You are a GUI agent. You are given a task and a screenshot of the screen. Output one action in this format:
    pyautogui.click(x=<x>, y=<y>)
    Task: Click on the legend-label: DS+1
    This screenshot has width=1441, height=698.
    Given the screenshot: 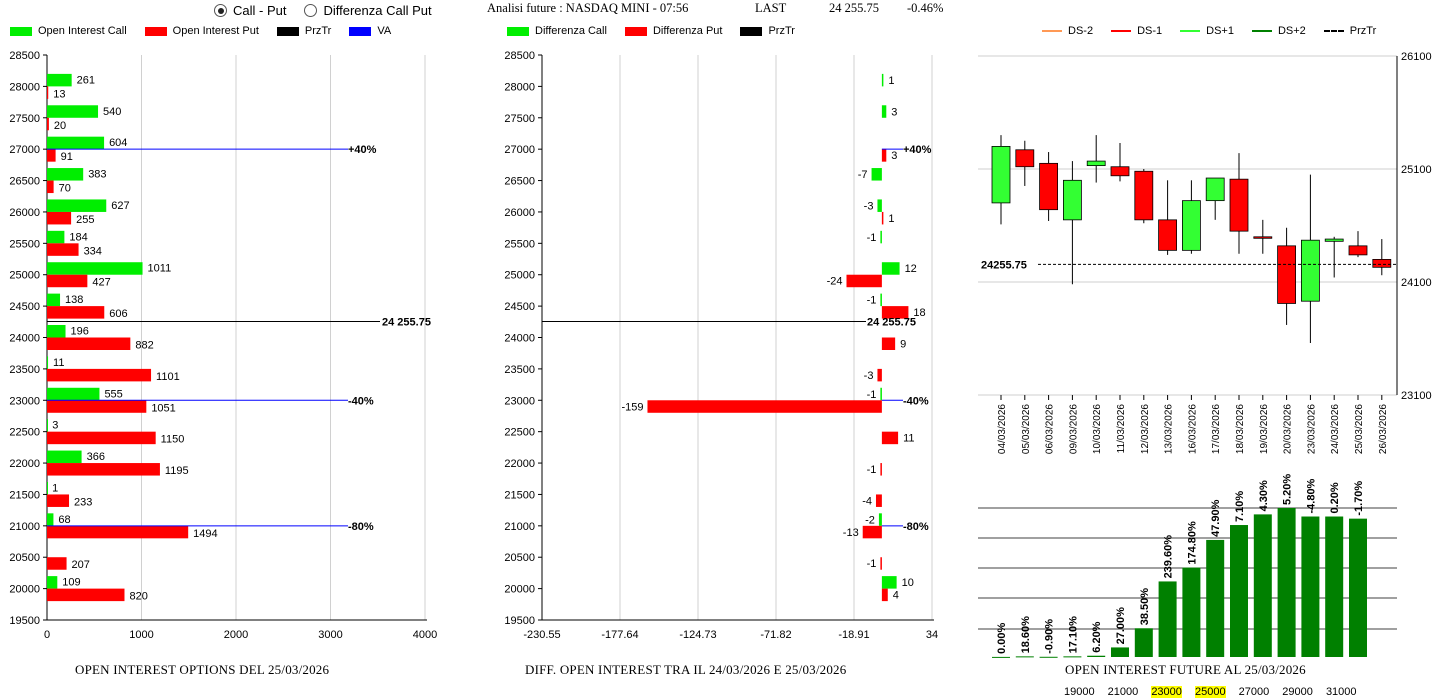 What is the action you would take?
    pyautogui.click(x=1220, y=31)
    